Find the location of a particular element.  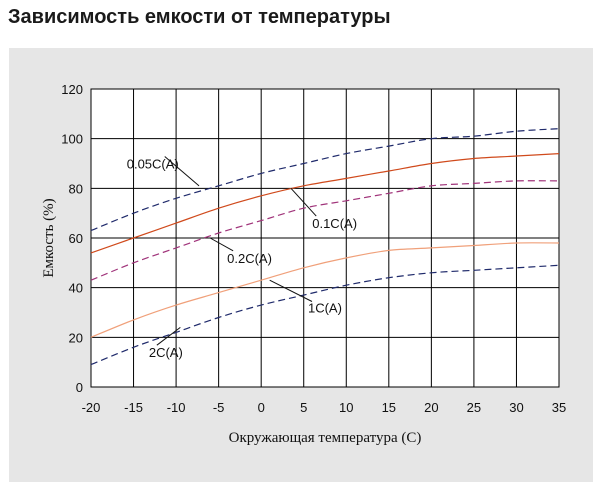

y-tick-label: 60 is located at coordinates (76, 238).